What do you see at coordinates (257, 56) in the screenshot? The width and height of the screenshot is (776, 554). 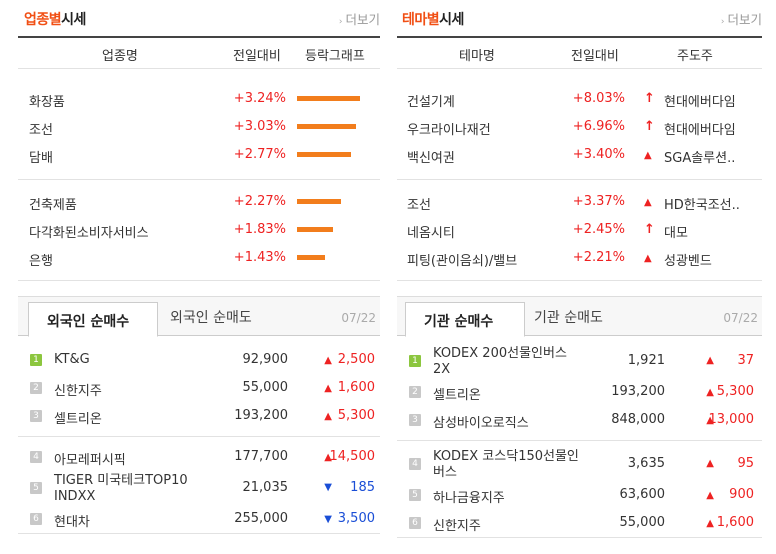 I see `col-change: 전일대비` at bounding box center [257, 56].